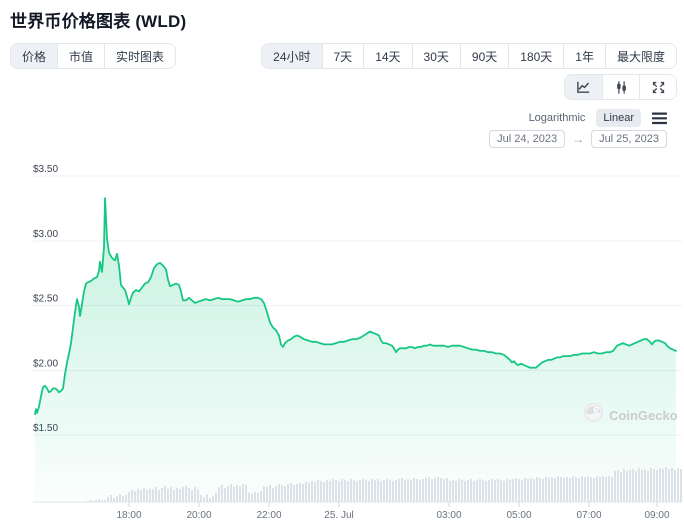  I want to click on fullscreen-button, so click(657, 87).